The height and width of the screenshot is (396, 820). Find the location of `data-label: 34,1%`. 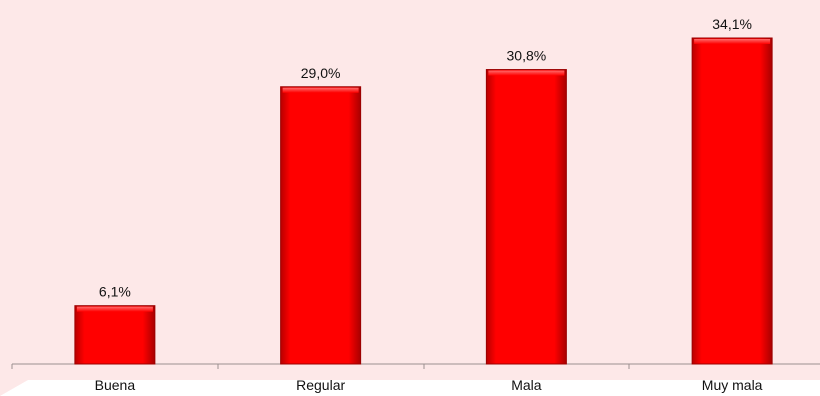

data-label: 34,1% is located at coordinates (732, 24).